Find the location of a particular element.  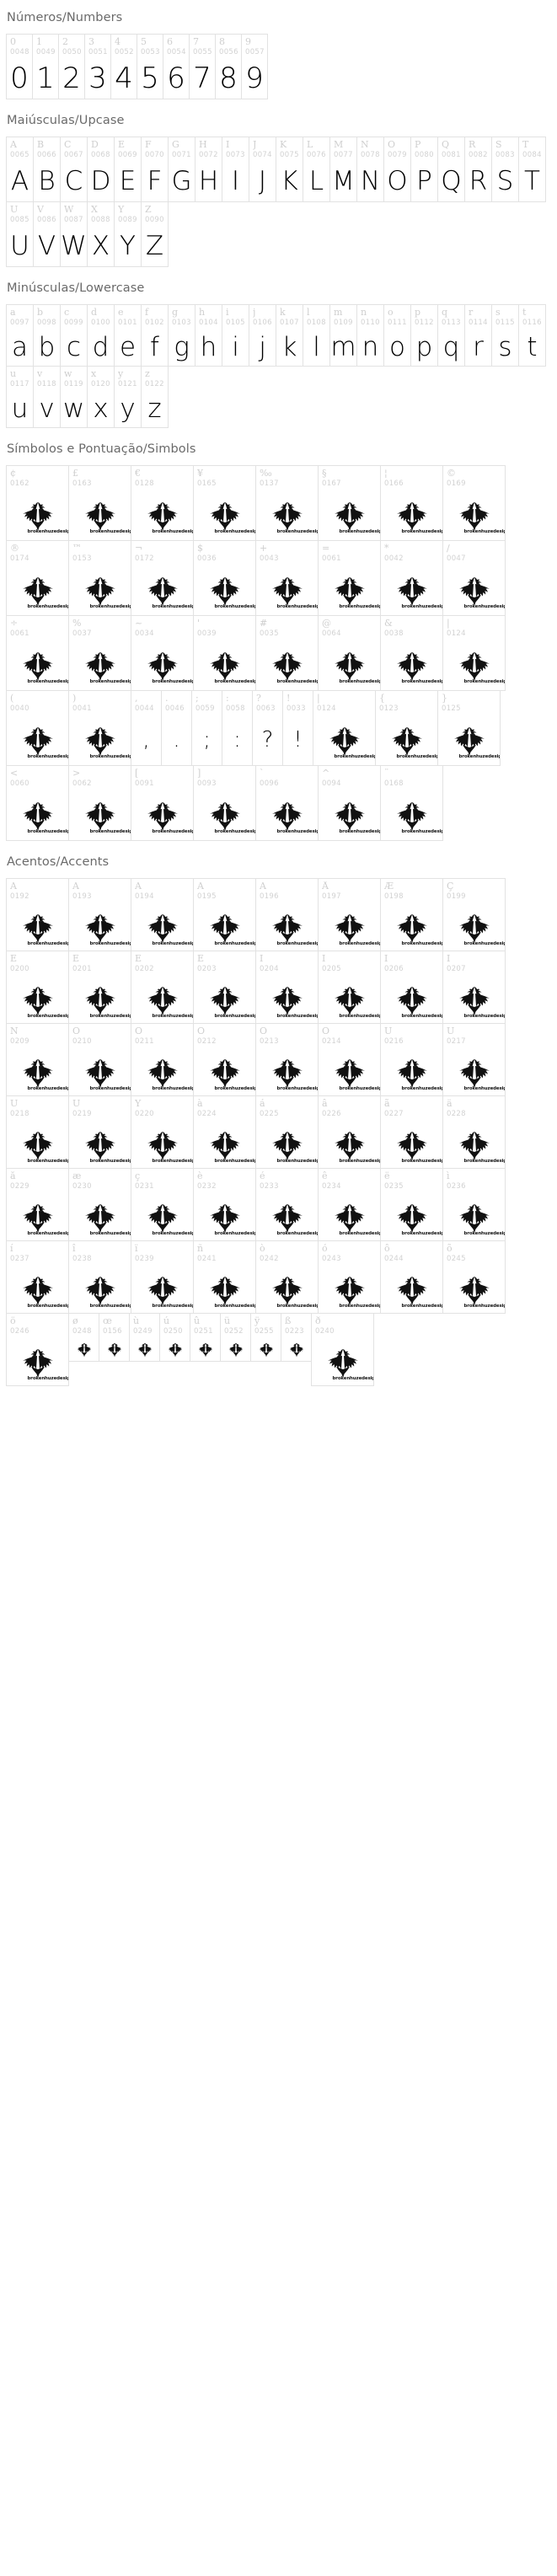

glyph-cell: F 0070 F is located at coordinates (155, 169).